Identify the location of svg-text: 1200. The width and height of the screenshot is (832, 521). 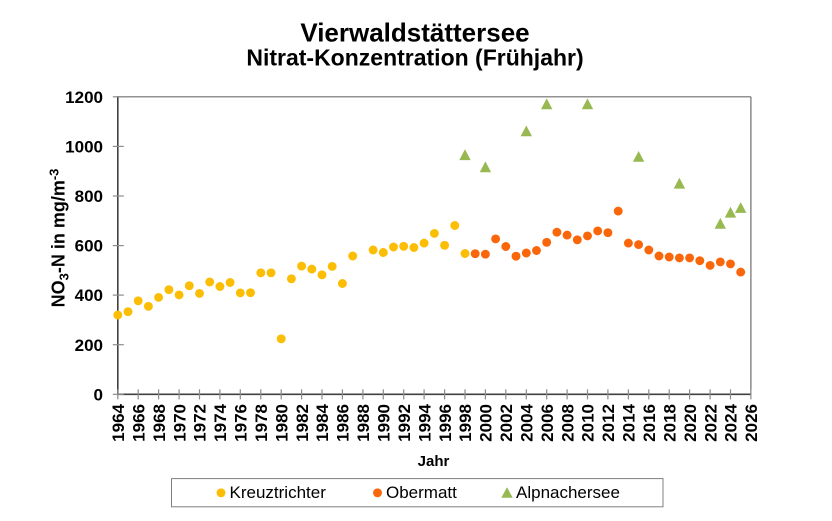
(84, 97).